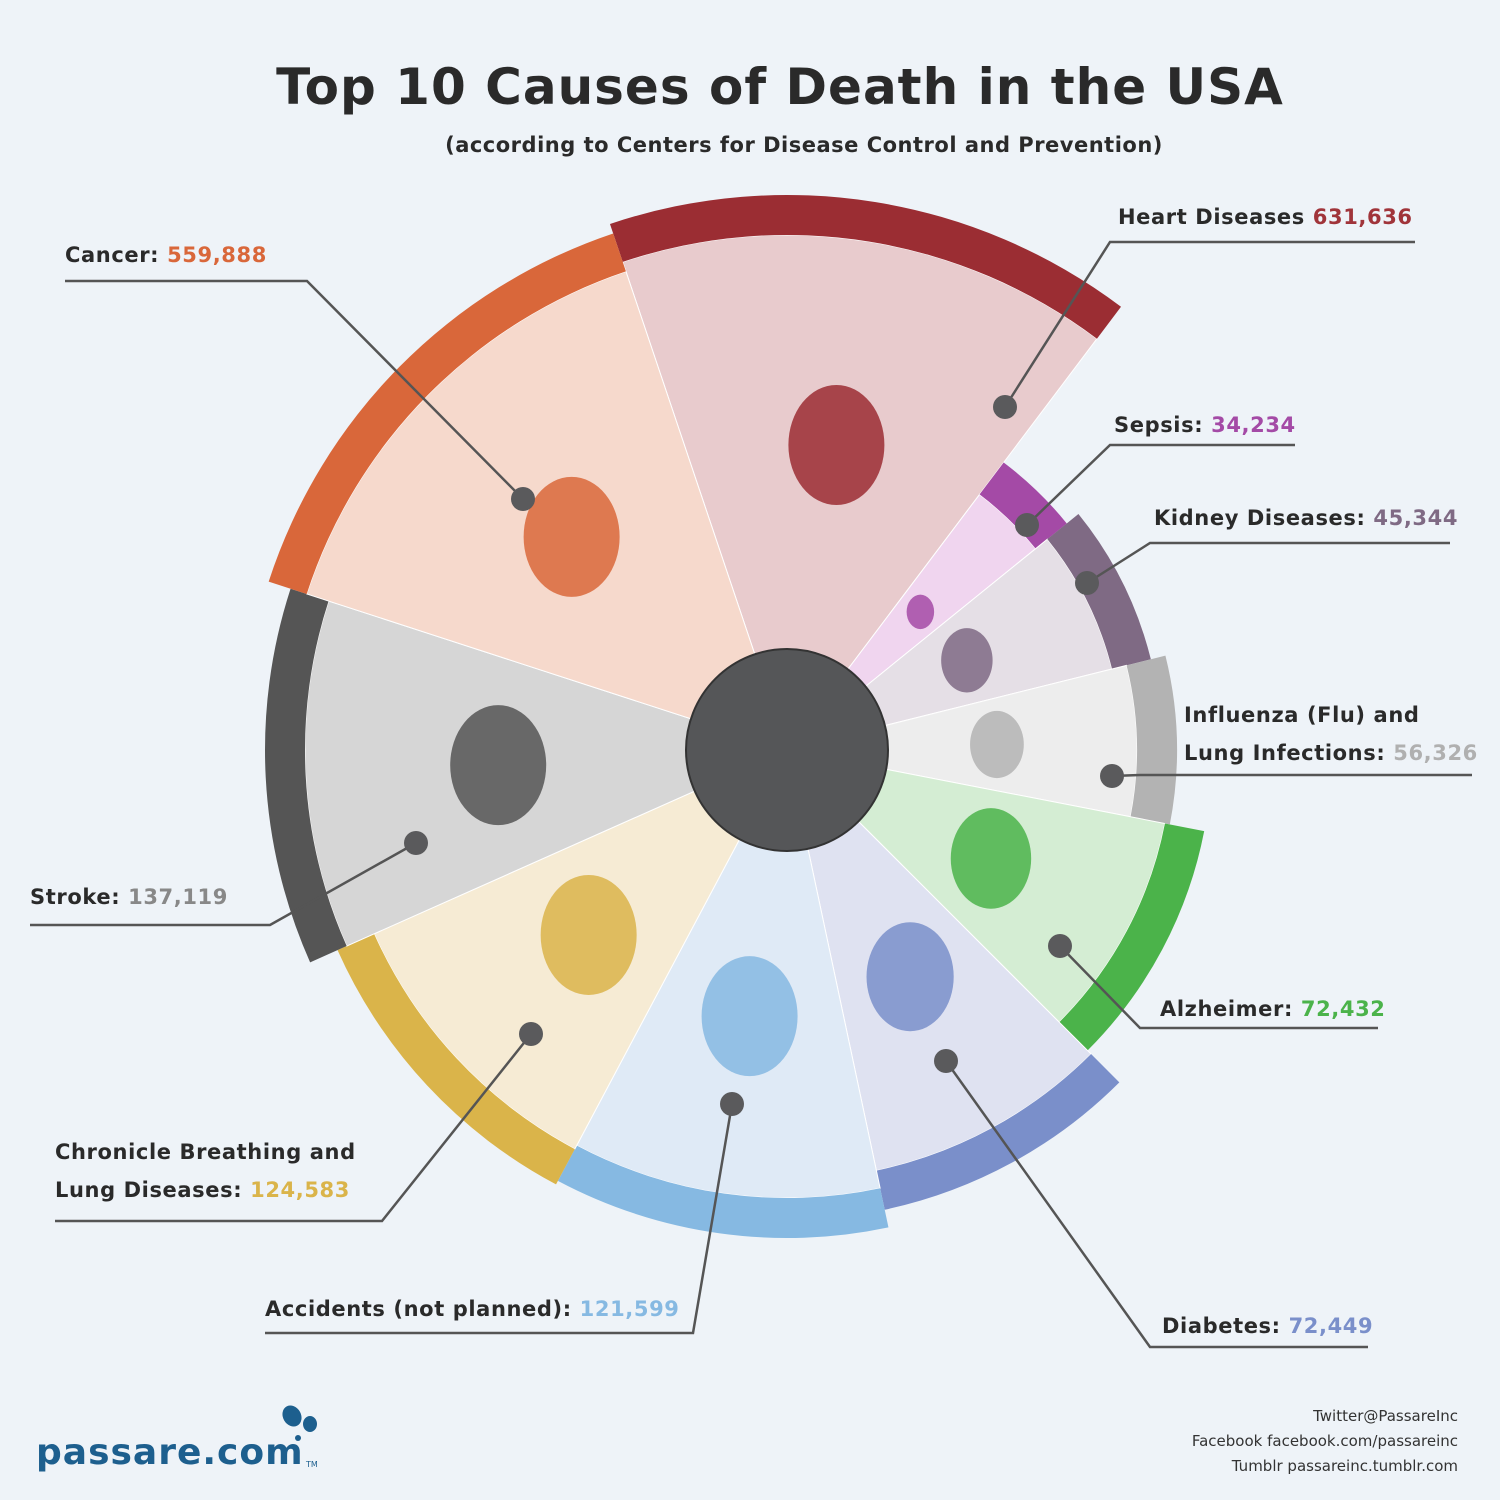 This screenshot has height=1500, width=1500. I want to click on character-heart, so click(836, 444).